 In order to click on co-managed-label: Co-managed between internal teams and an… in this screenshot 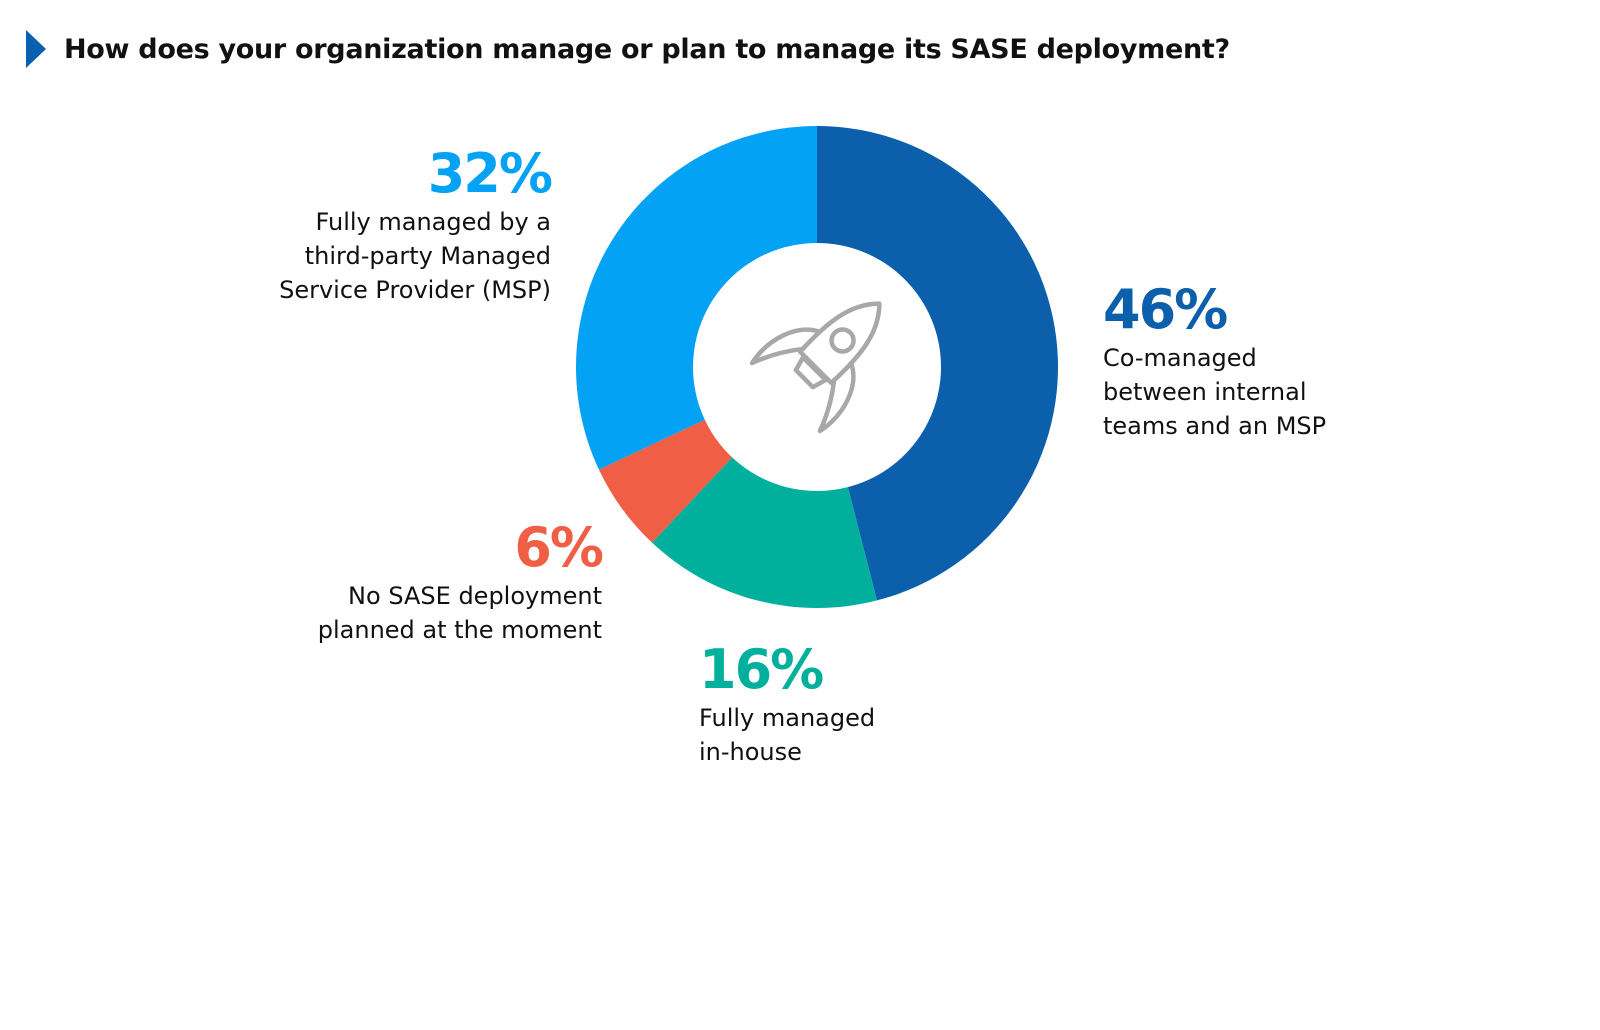, I will do `click(1215, 392)`.